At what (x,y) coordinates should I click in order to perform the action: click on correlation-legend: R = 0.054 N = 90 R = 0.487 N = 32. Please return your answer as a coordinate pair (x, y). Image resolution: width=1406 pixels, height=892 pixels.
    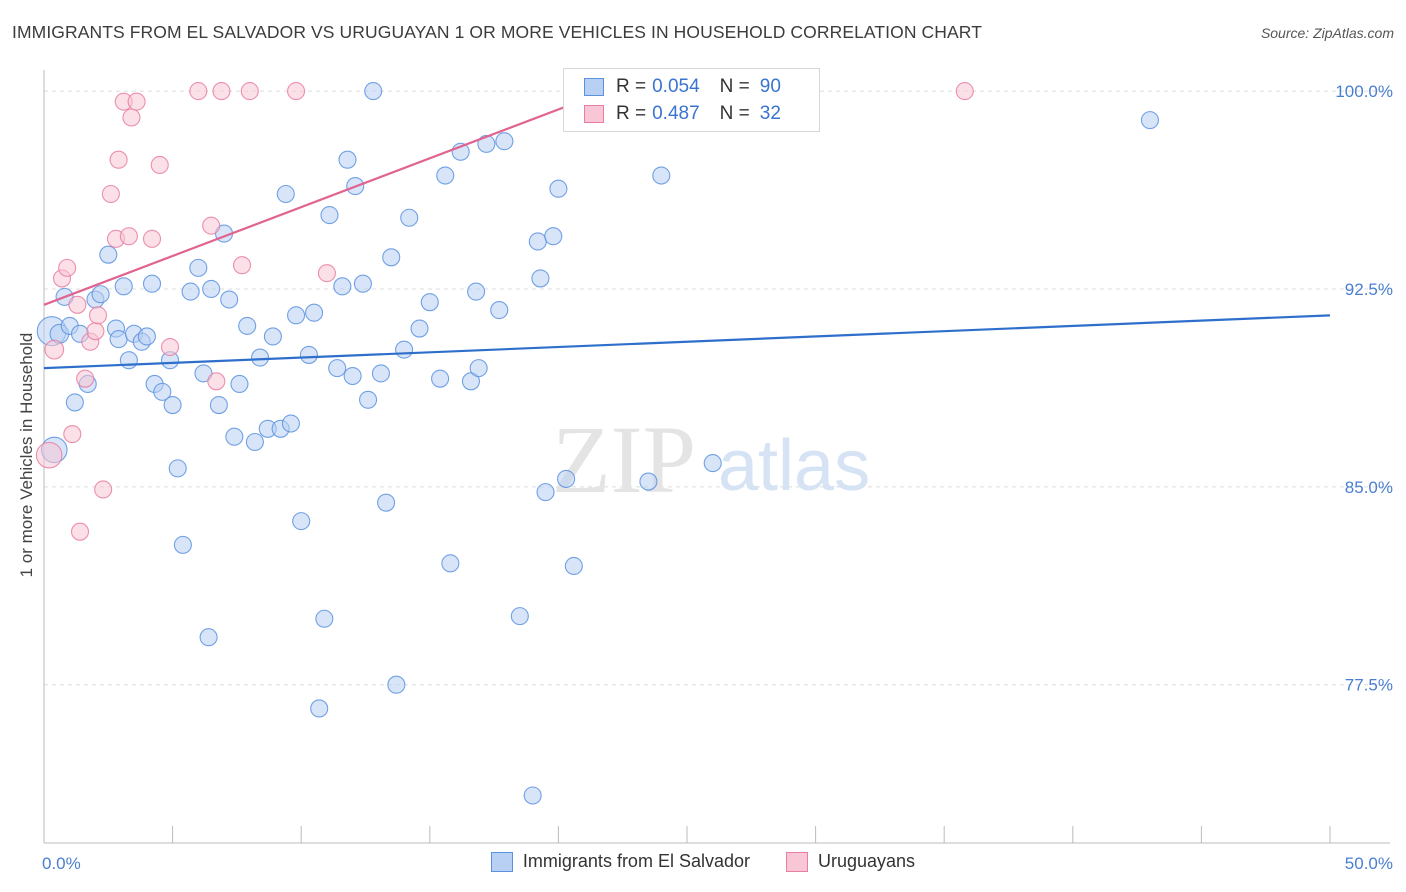
    Looking at the image, I should click on (691, 100).